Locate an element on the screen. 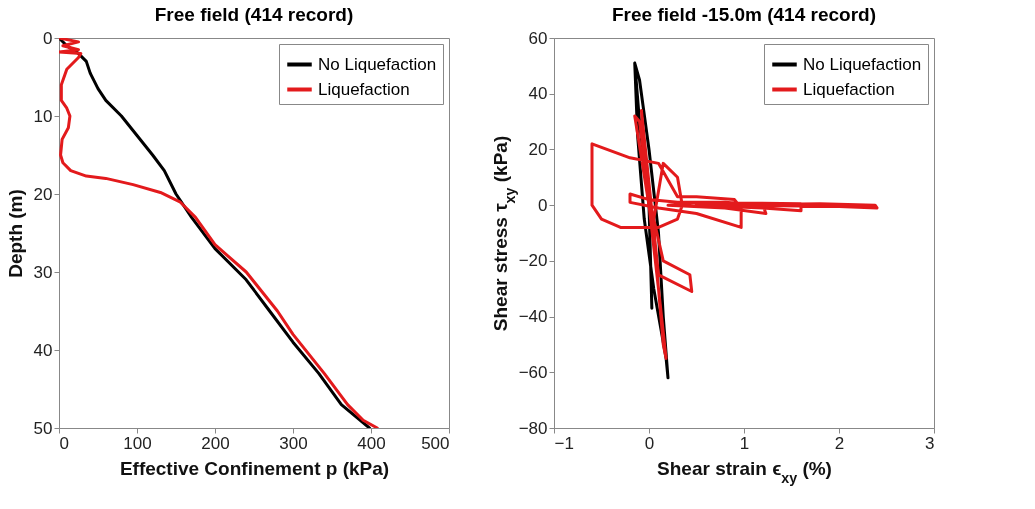 Image resolution: width=1035 pixels, height=509 pixels. x-tick-label: 3 is located at coordinates (930, 443).